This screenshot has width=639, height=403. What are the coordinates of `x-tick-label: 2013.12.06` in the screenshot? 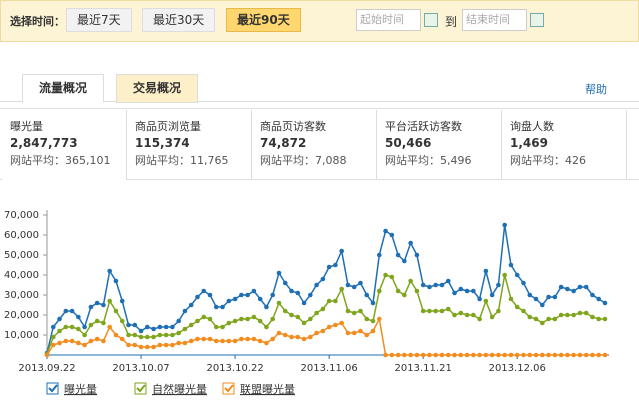 It's located at (517, 368).